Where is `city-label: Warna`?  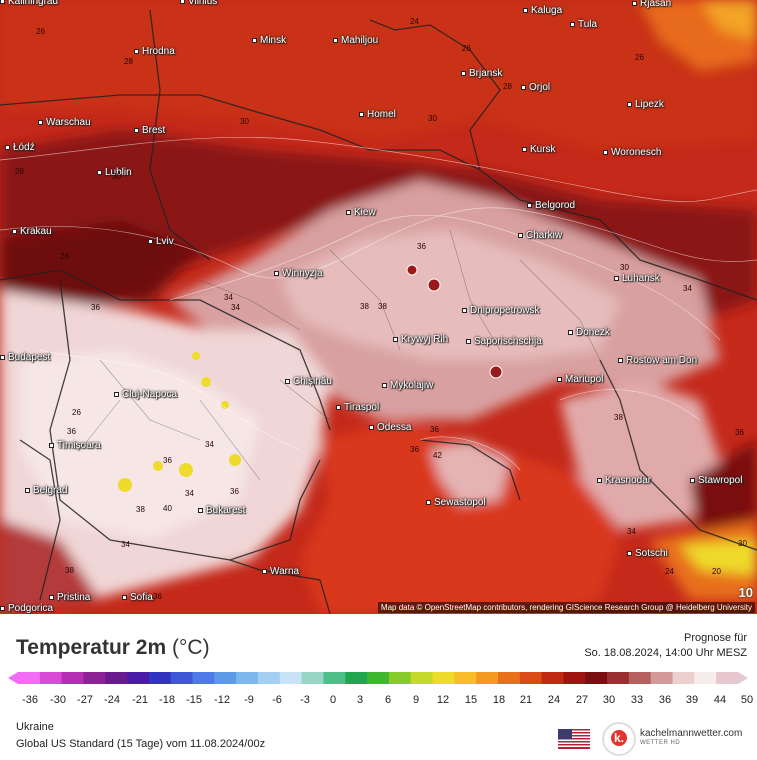 city-label: Warna is located at coordinates (280, 571).